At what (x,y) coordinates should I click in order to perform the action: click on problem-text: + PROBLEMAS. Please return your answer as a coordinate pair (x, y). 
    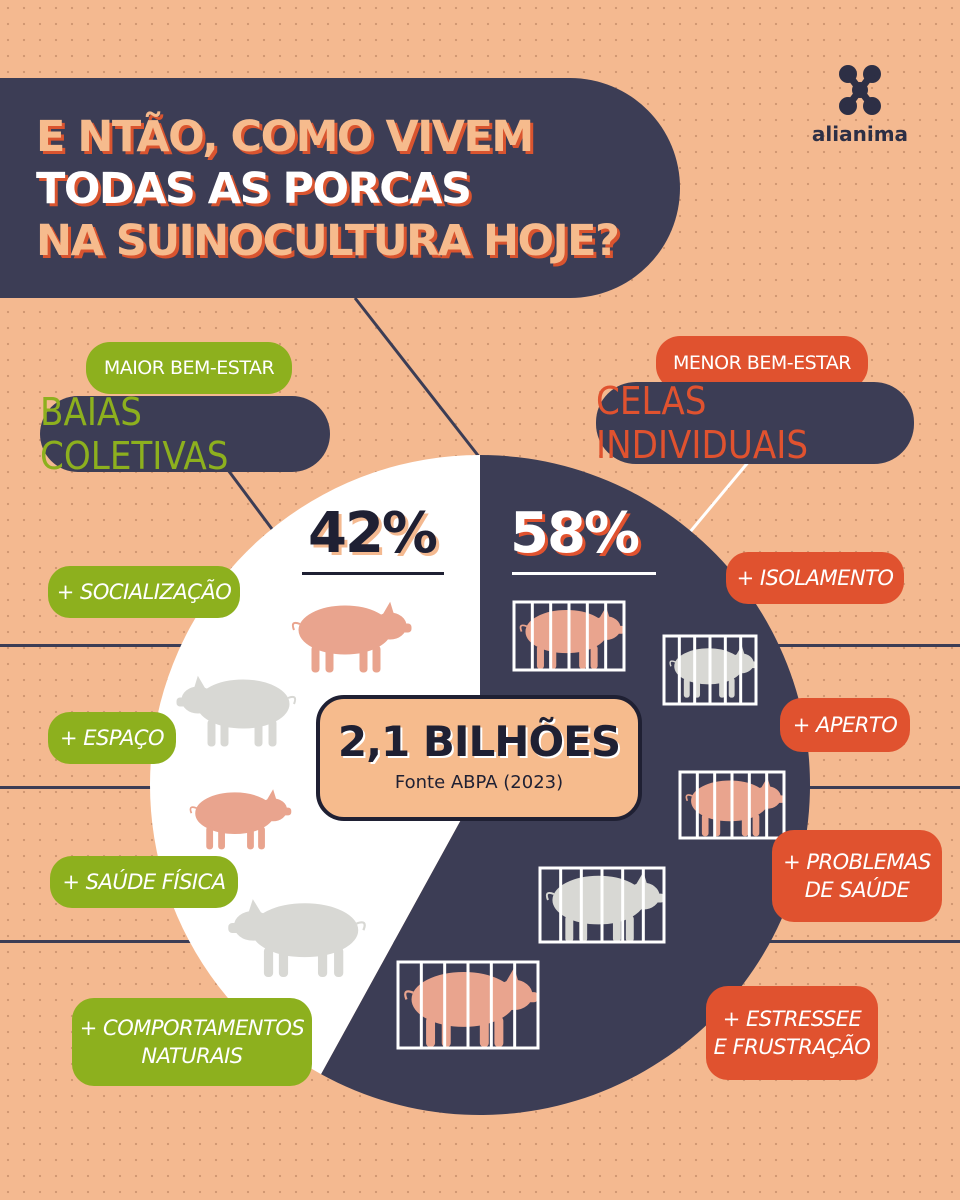
    Looking at the image, I should click on (857, 861).